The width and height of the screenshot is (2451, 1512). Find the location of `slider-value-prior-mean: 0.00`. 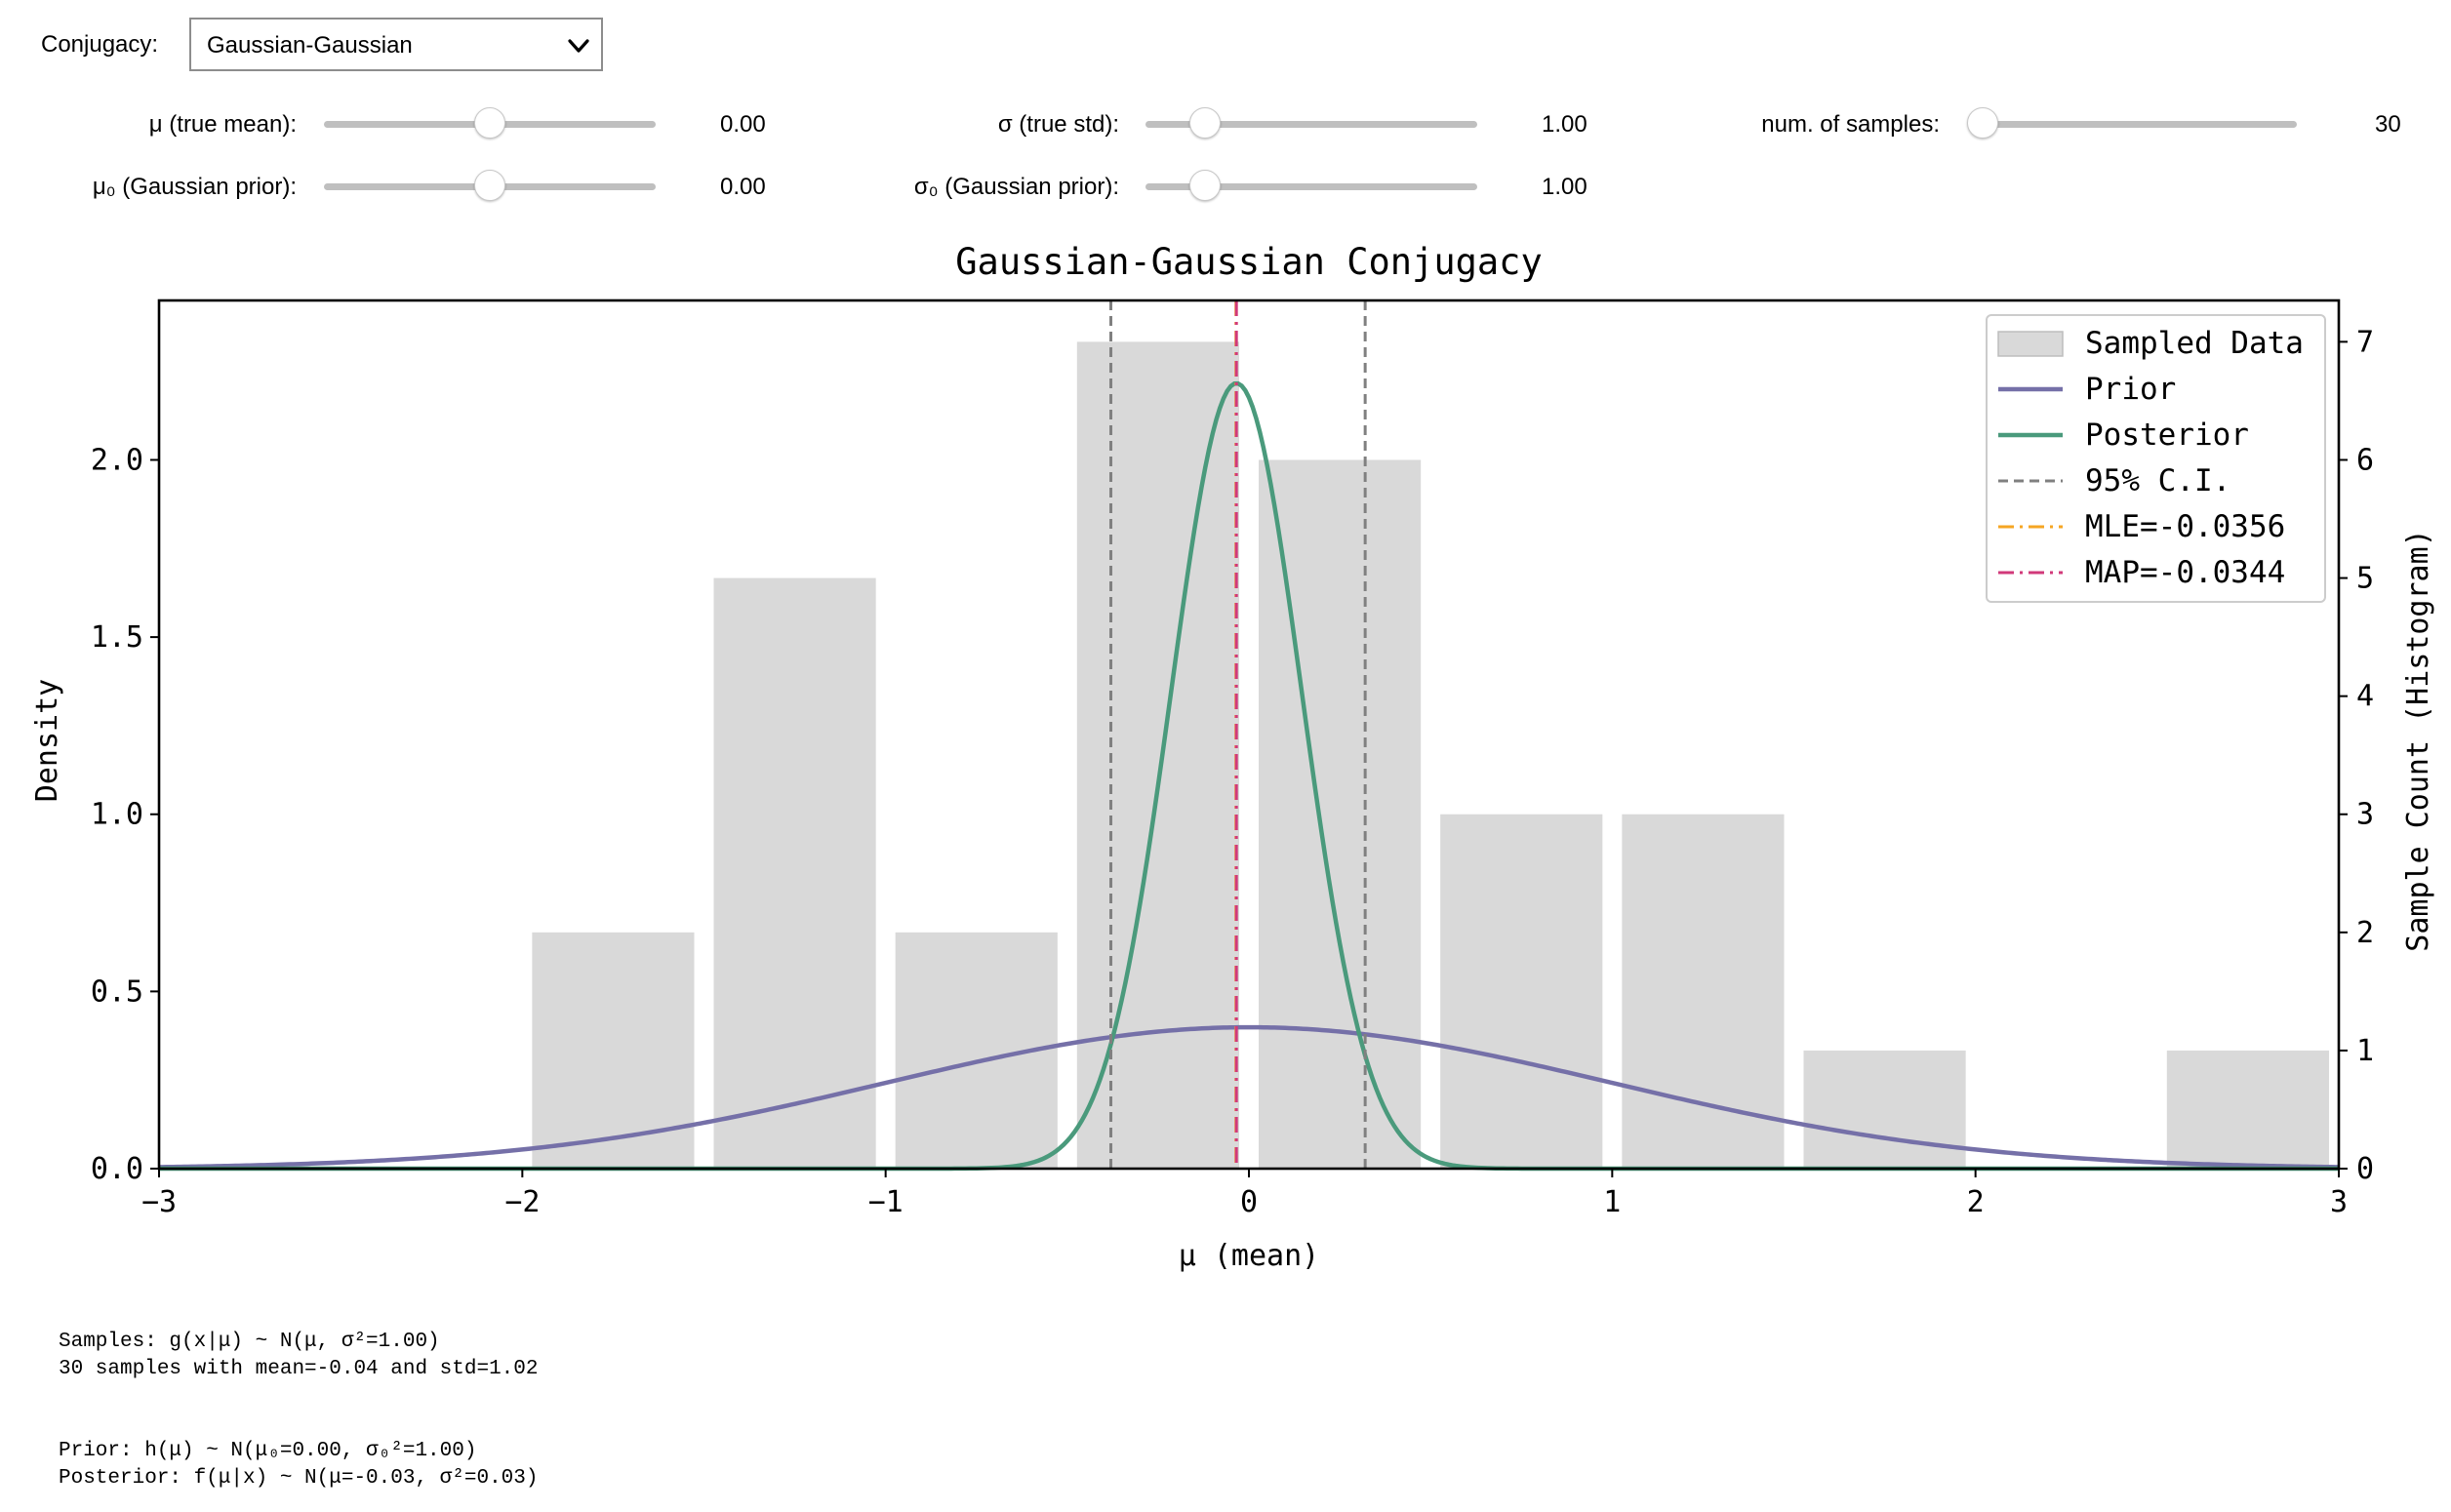

slider-value-prior-mean: 0.00 is located at coordinates (743, 187).